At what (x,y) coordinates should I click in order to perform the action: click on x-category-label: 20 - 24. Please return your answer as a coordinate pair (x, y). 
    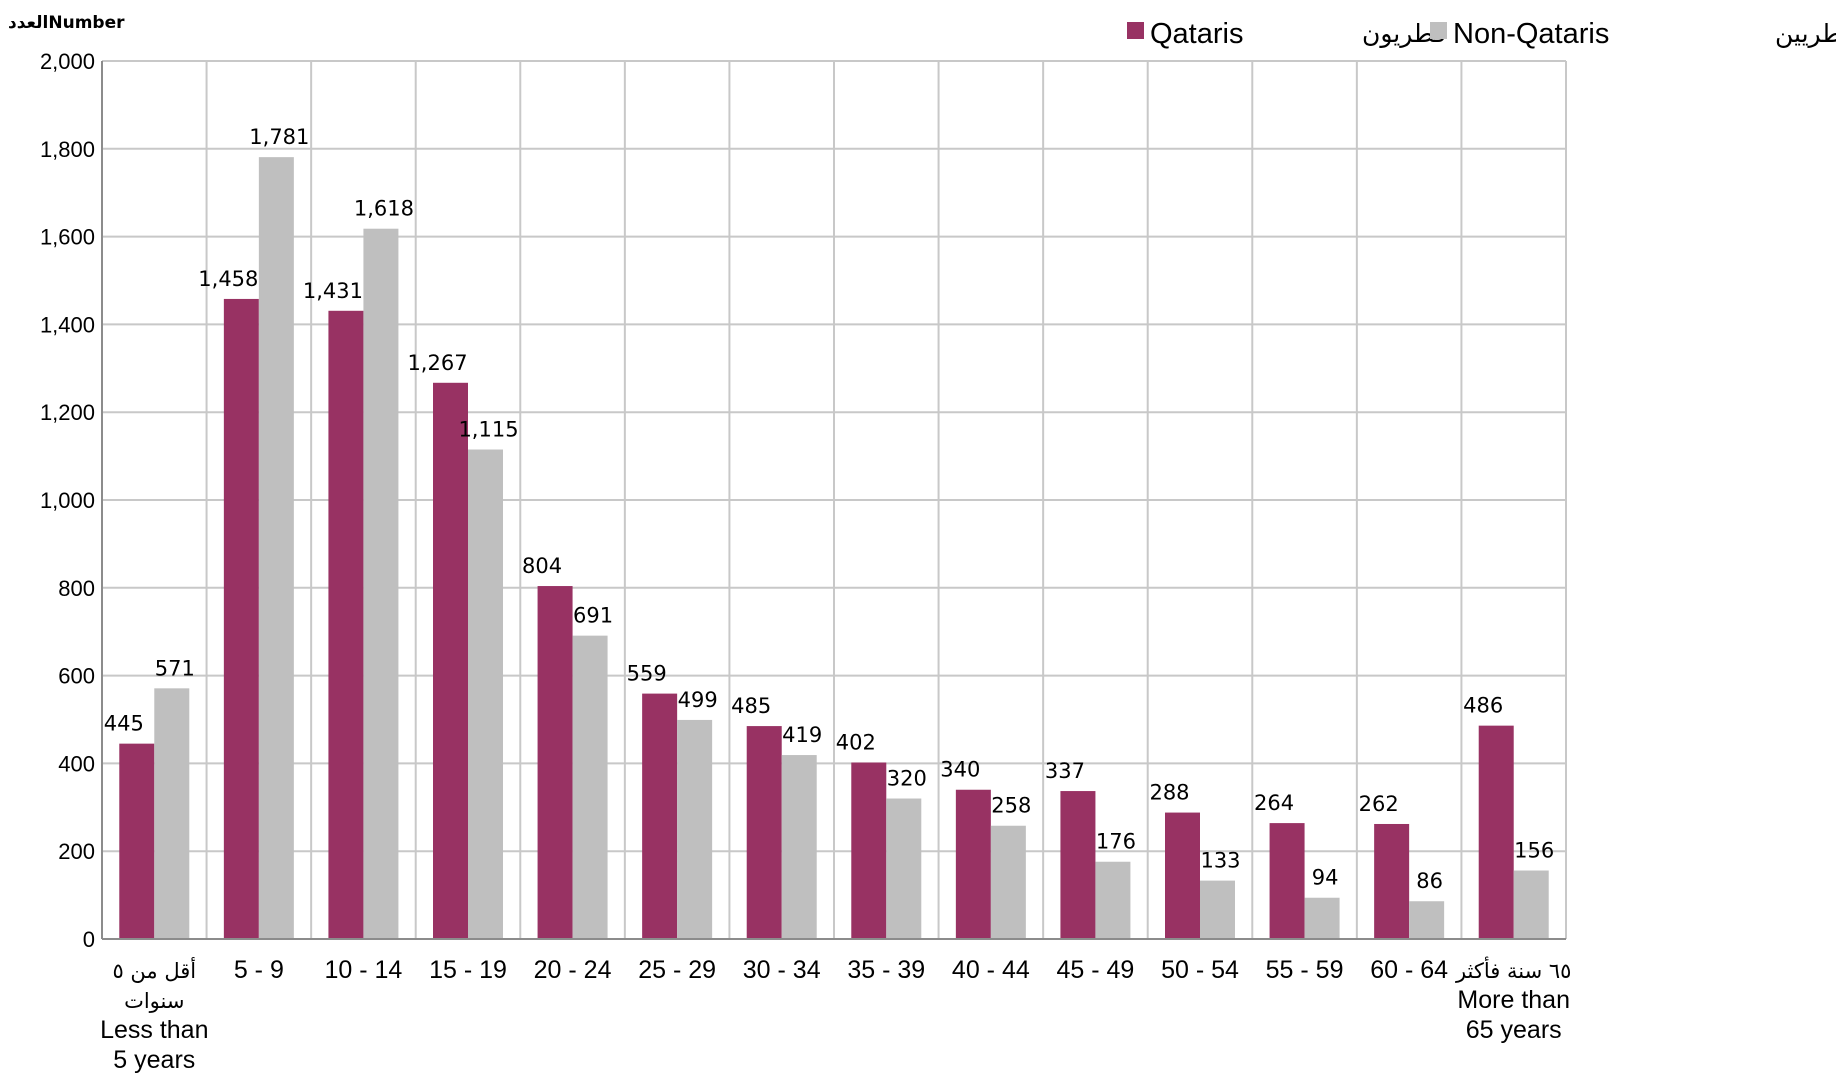
    Looking at the image, I should click on (573, 970).